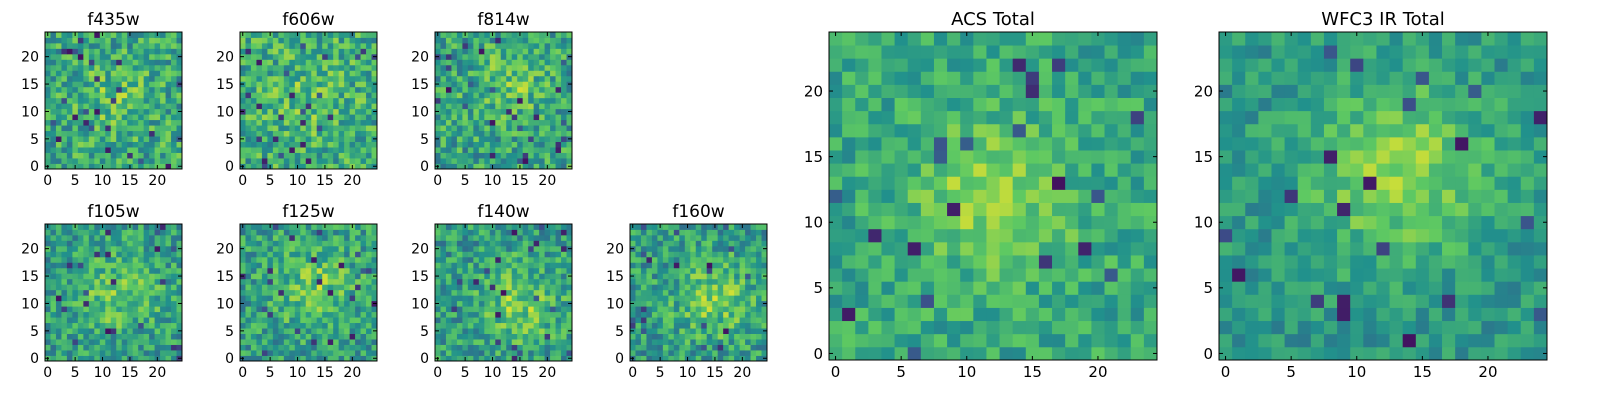 The width and height of the screenshot is (1600, 400). I want to click on x-tick-label: 20, so click(352, 181).